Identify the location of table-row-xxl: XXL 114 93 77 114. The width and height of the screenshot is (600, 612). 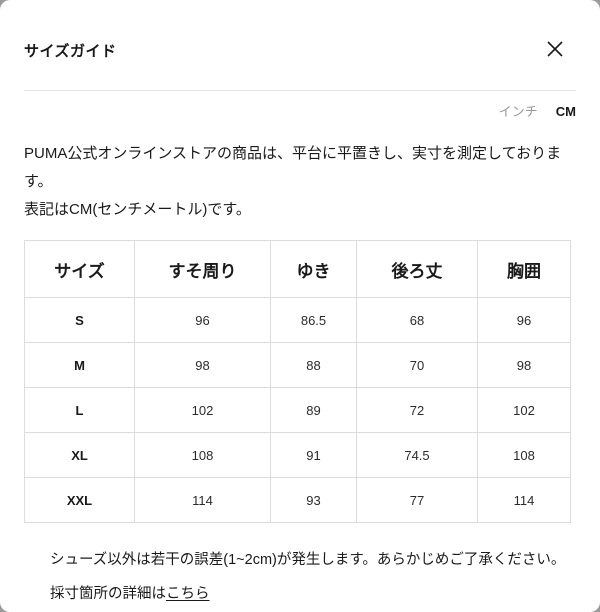
(297, 500).